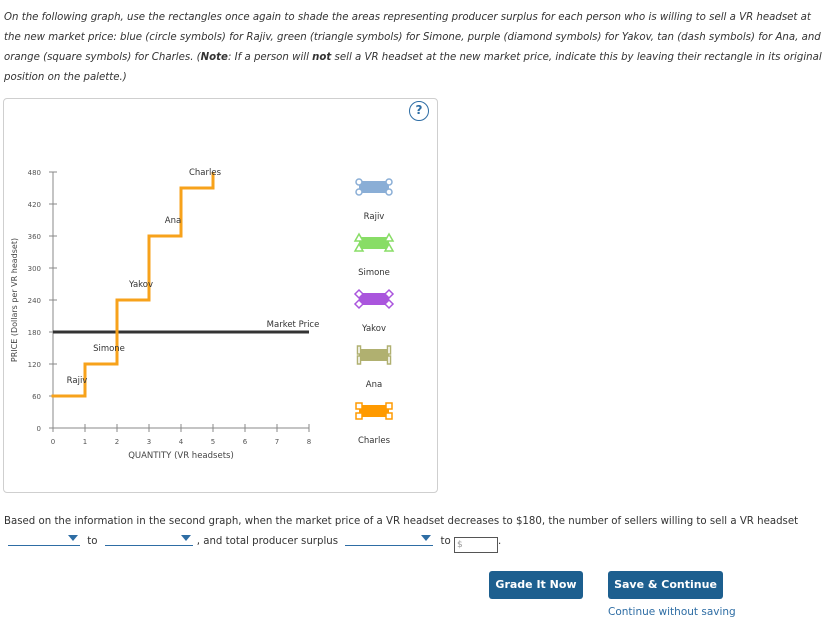  I want to click on grade-it-now-button: Grade It Now, so click(536, 585).